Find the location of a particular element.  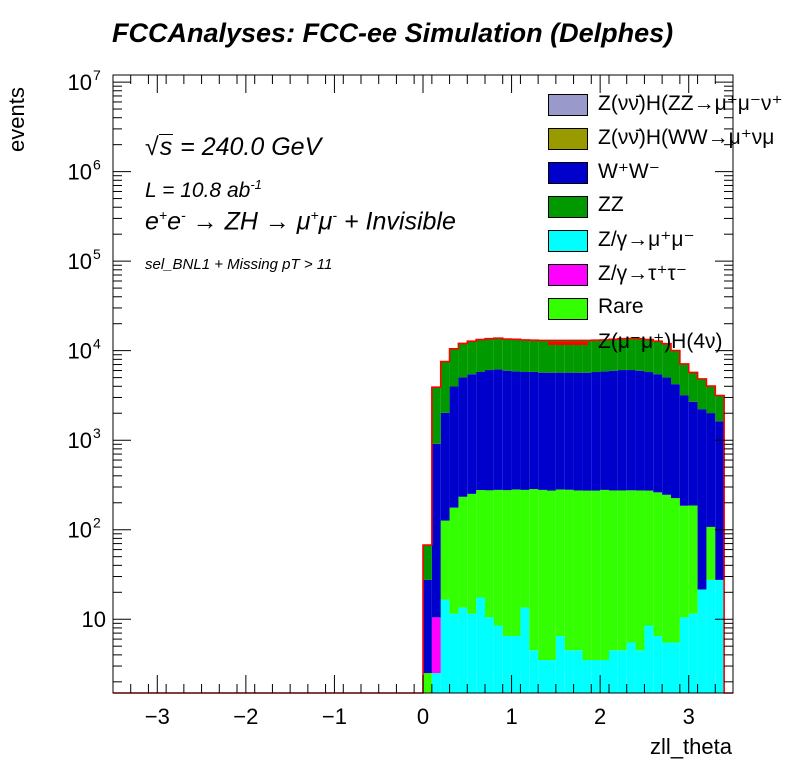

legend-entry: Z(μ⁻μ⁺)H(4ν) is located at coordinates (672, 342).